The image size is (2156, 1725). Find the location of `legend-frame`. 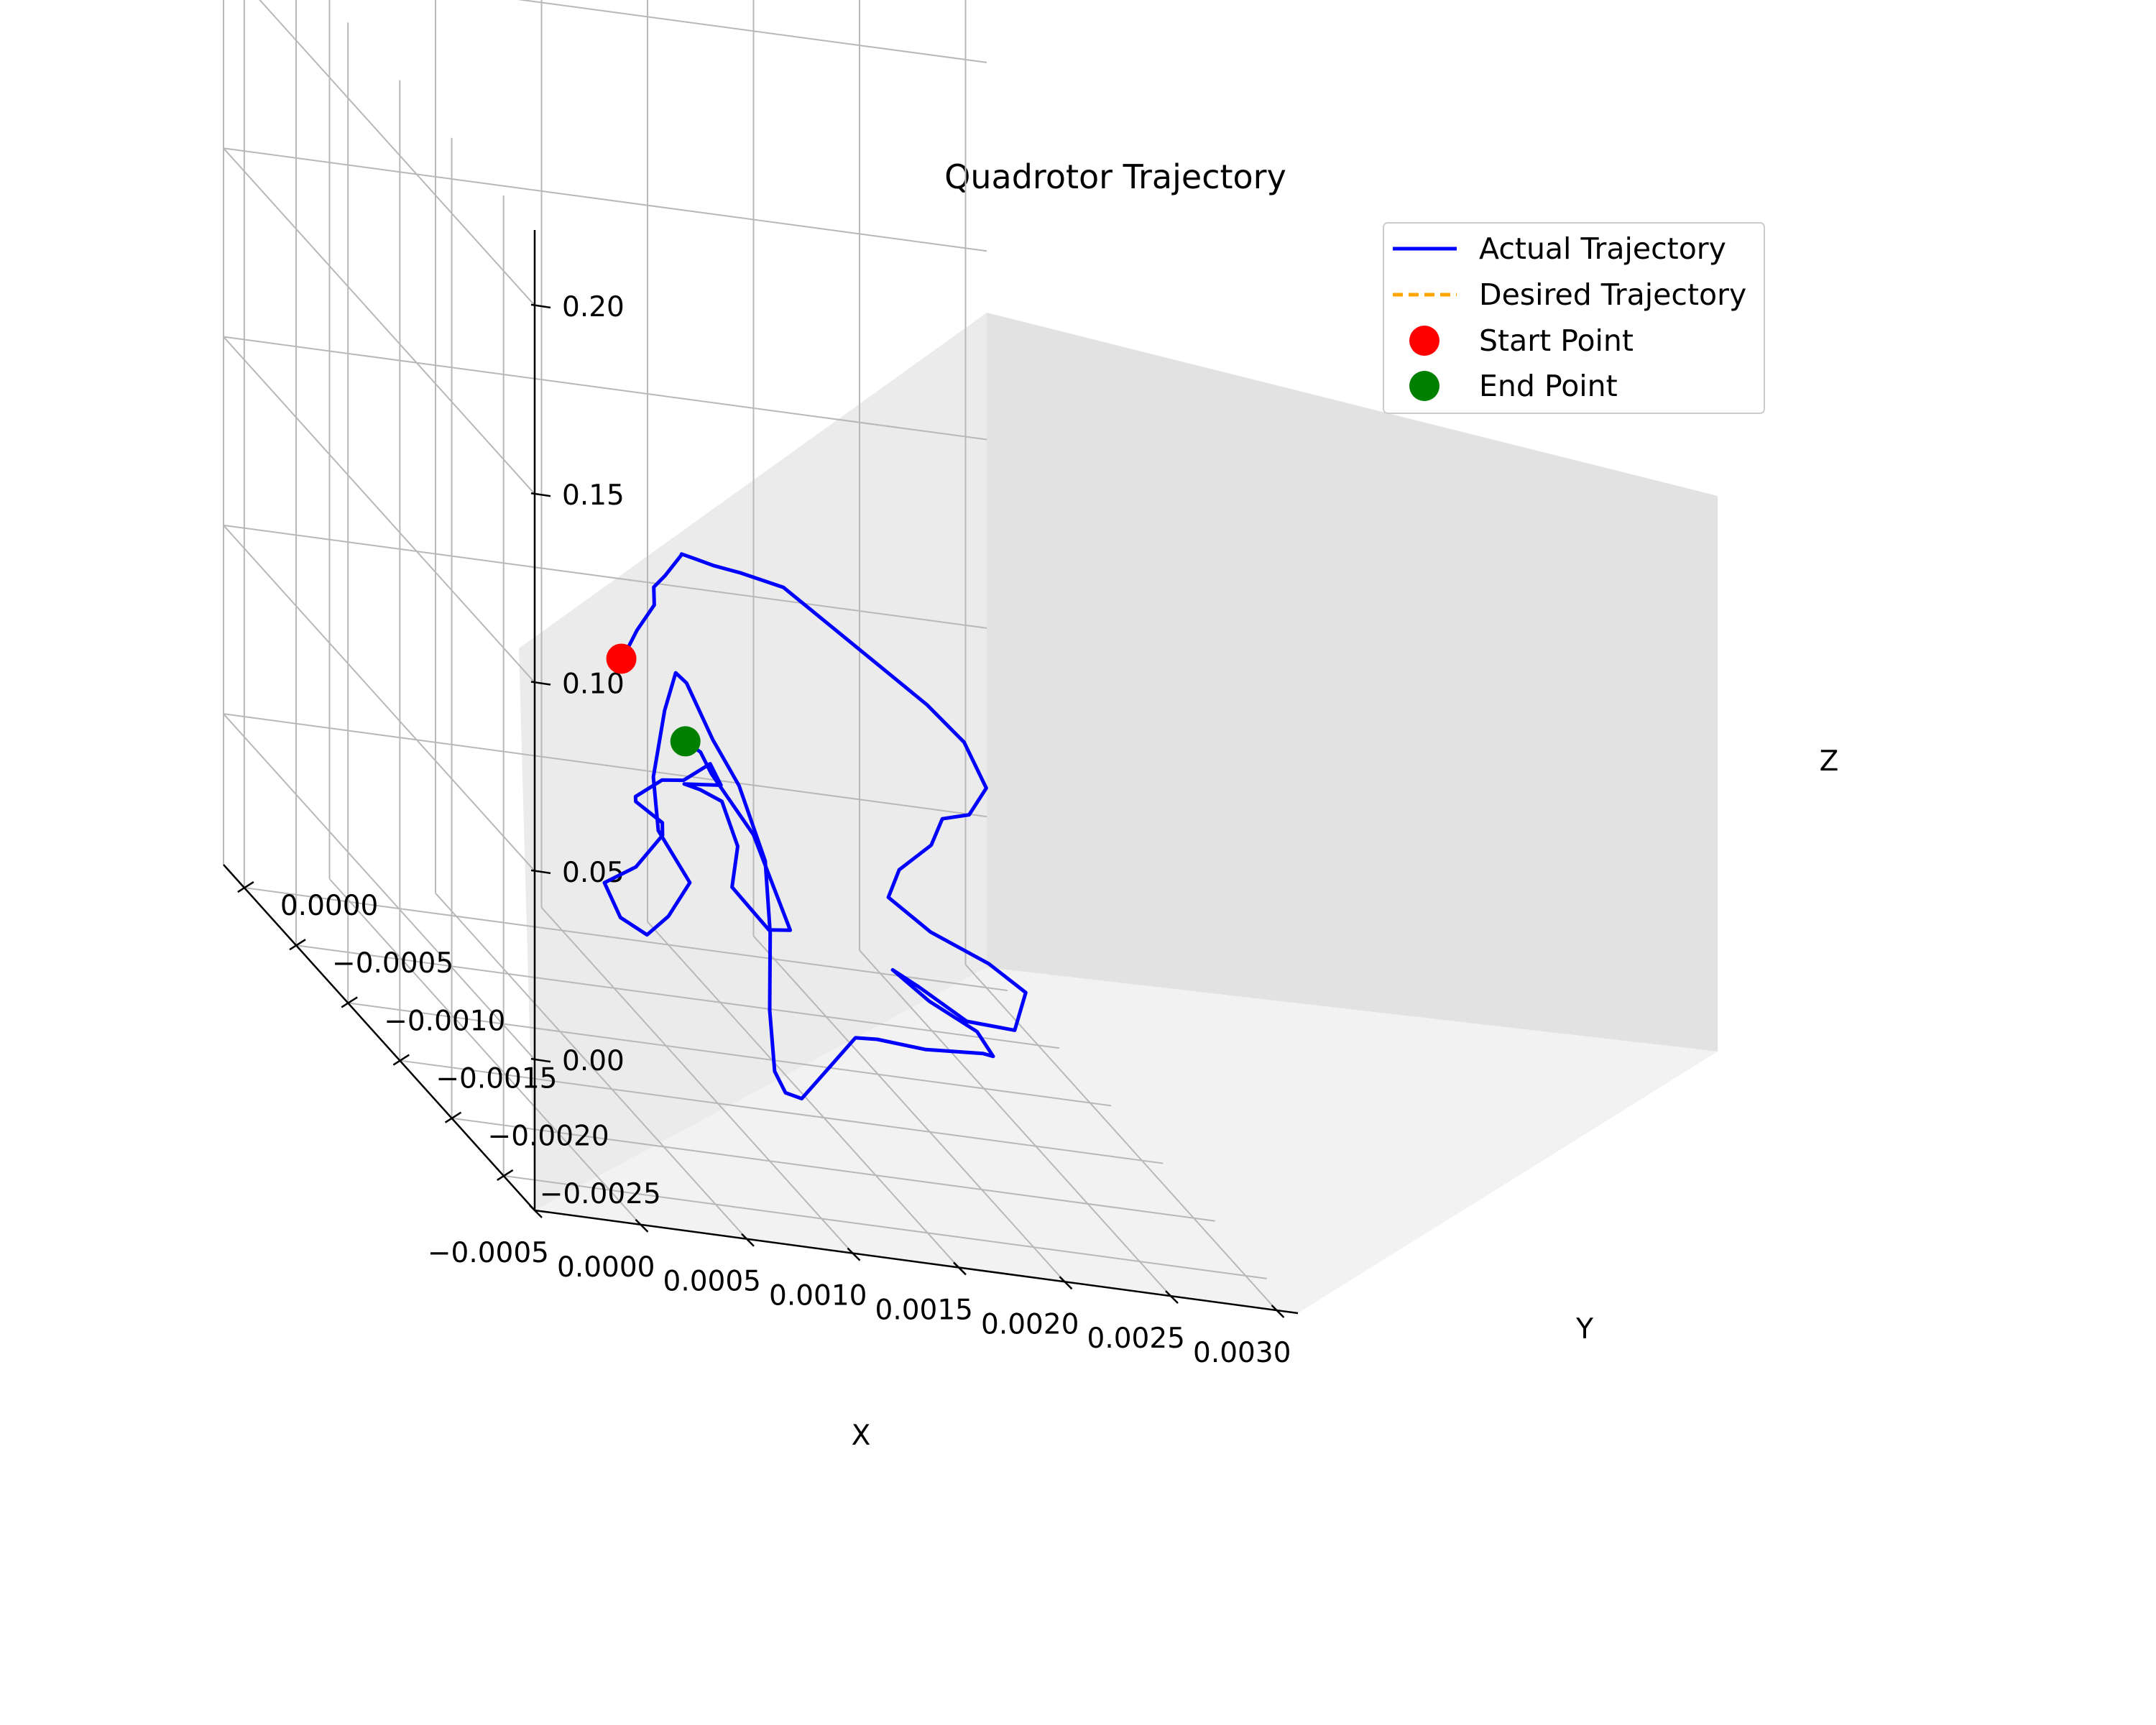

legend-frame is located at coordinates (1574, 318).